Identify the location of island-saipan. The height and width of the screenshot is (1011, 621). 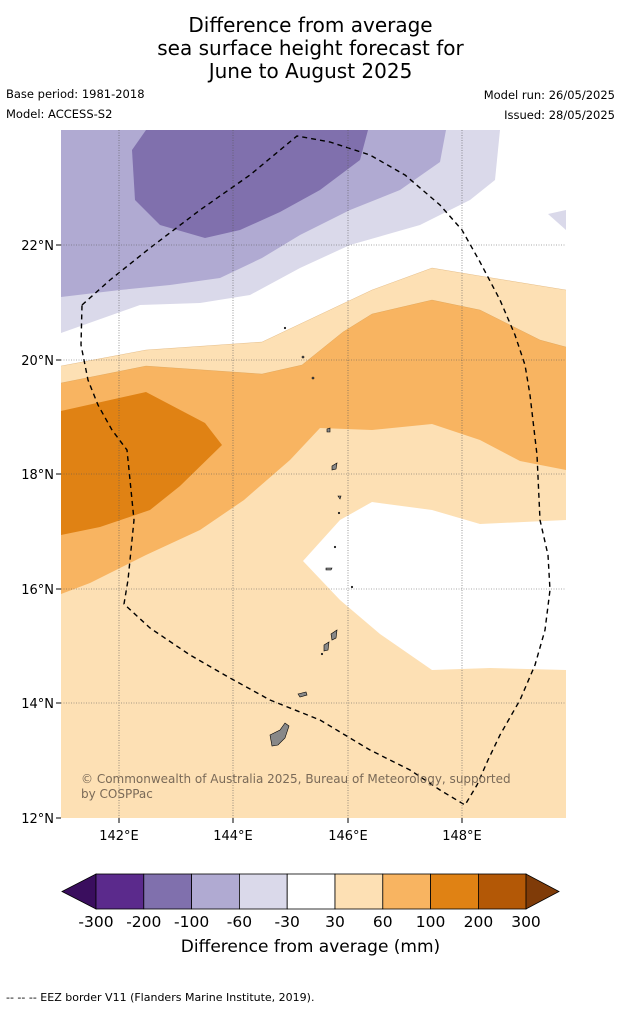
(334, 635).